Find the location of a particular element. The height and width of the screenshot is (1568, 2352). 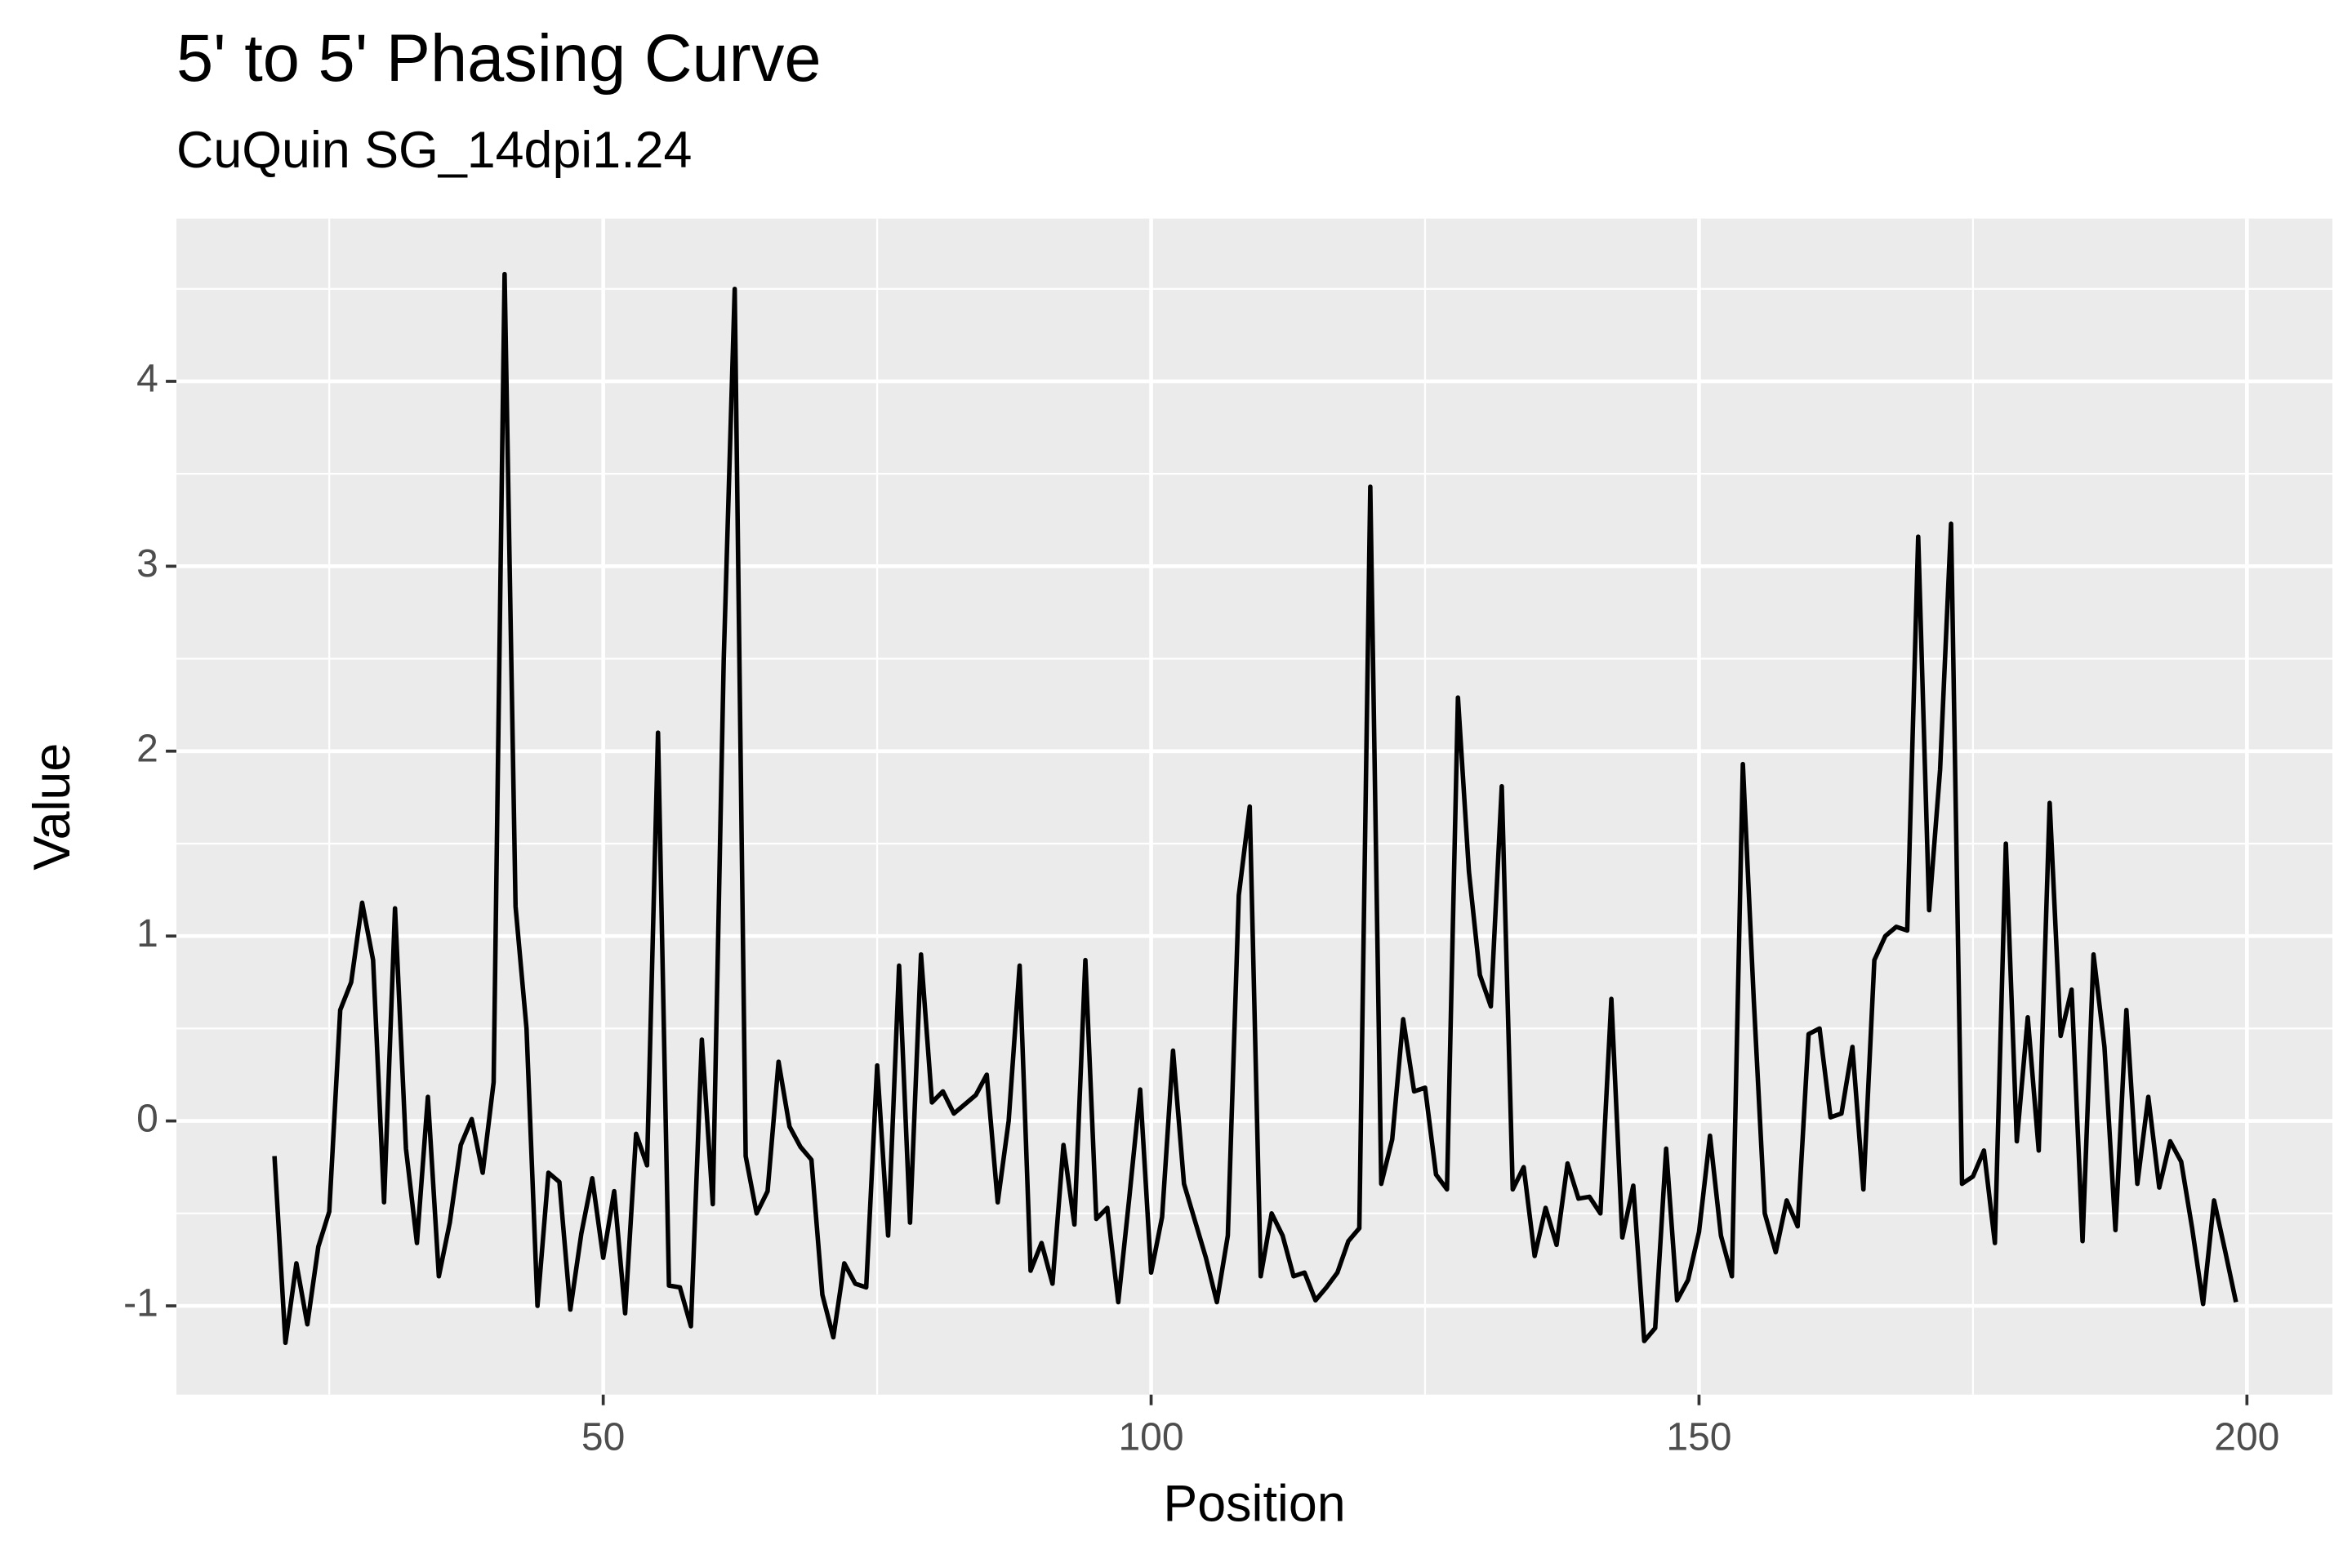

chart-title: 5' to 5' Phasing Curve is located at coordinates (499, 58).